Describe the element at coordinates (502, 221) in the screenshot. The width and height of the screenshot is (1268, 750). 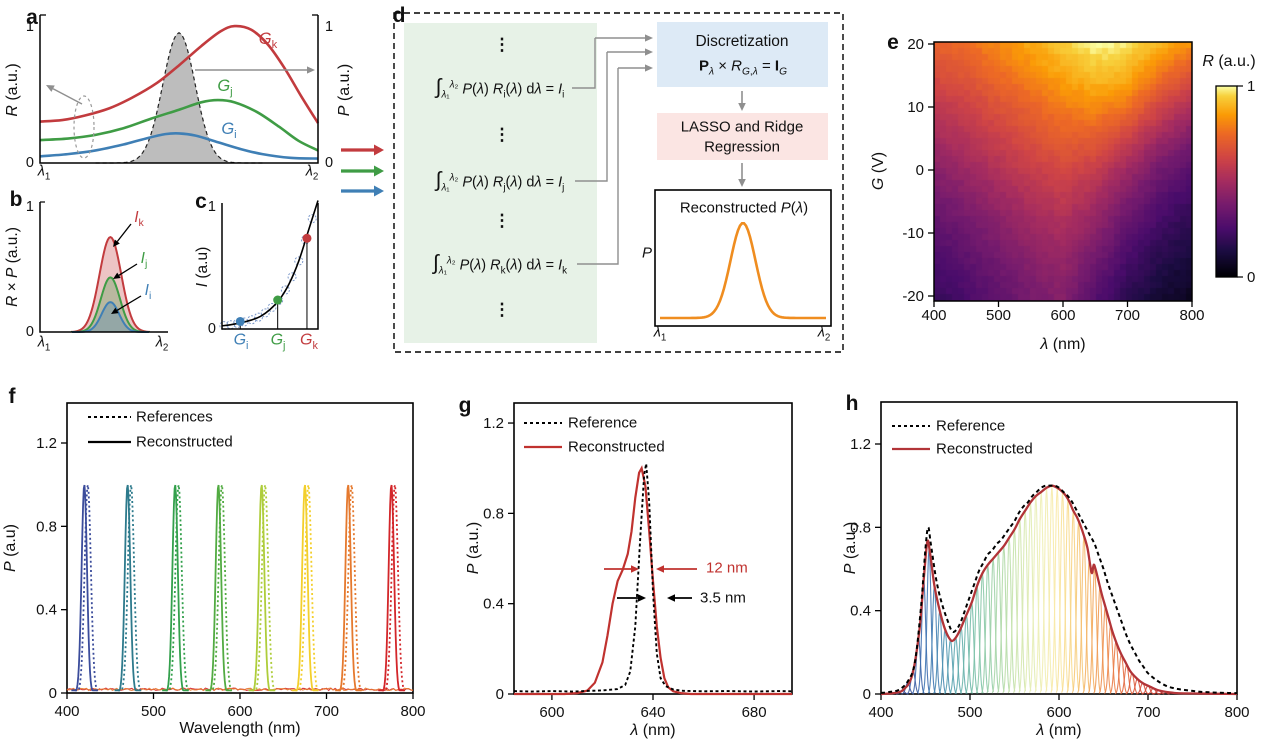
I see `d-dots-3: ⋮` at that location.